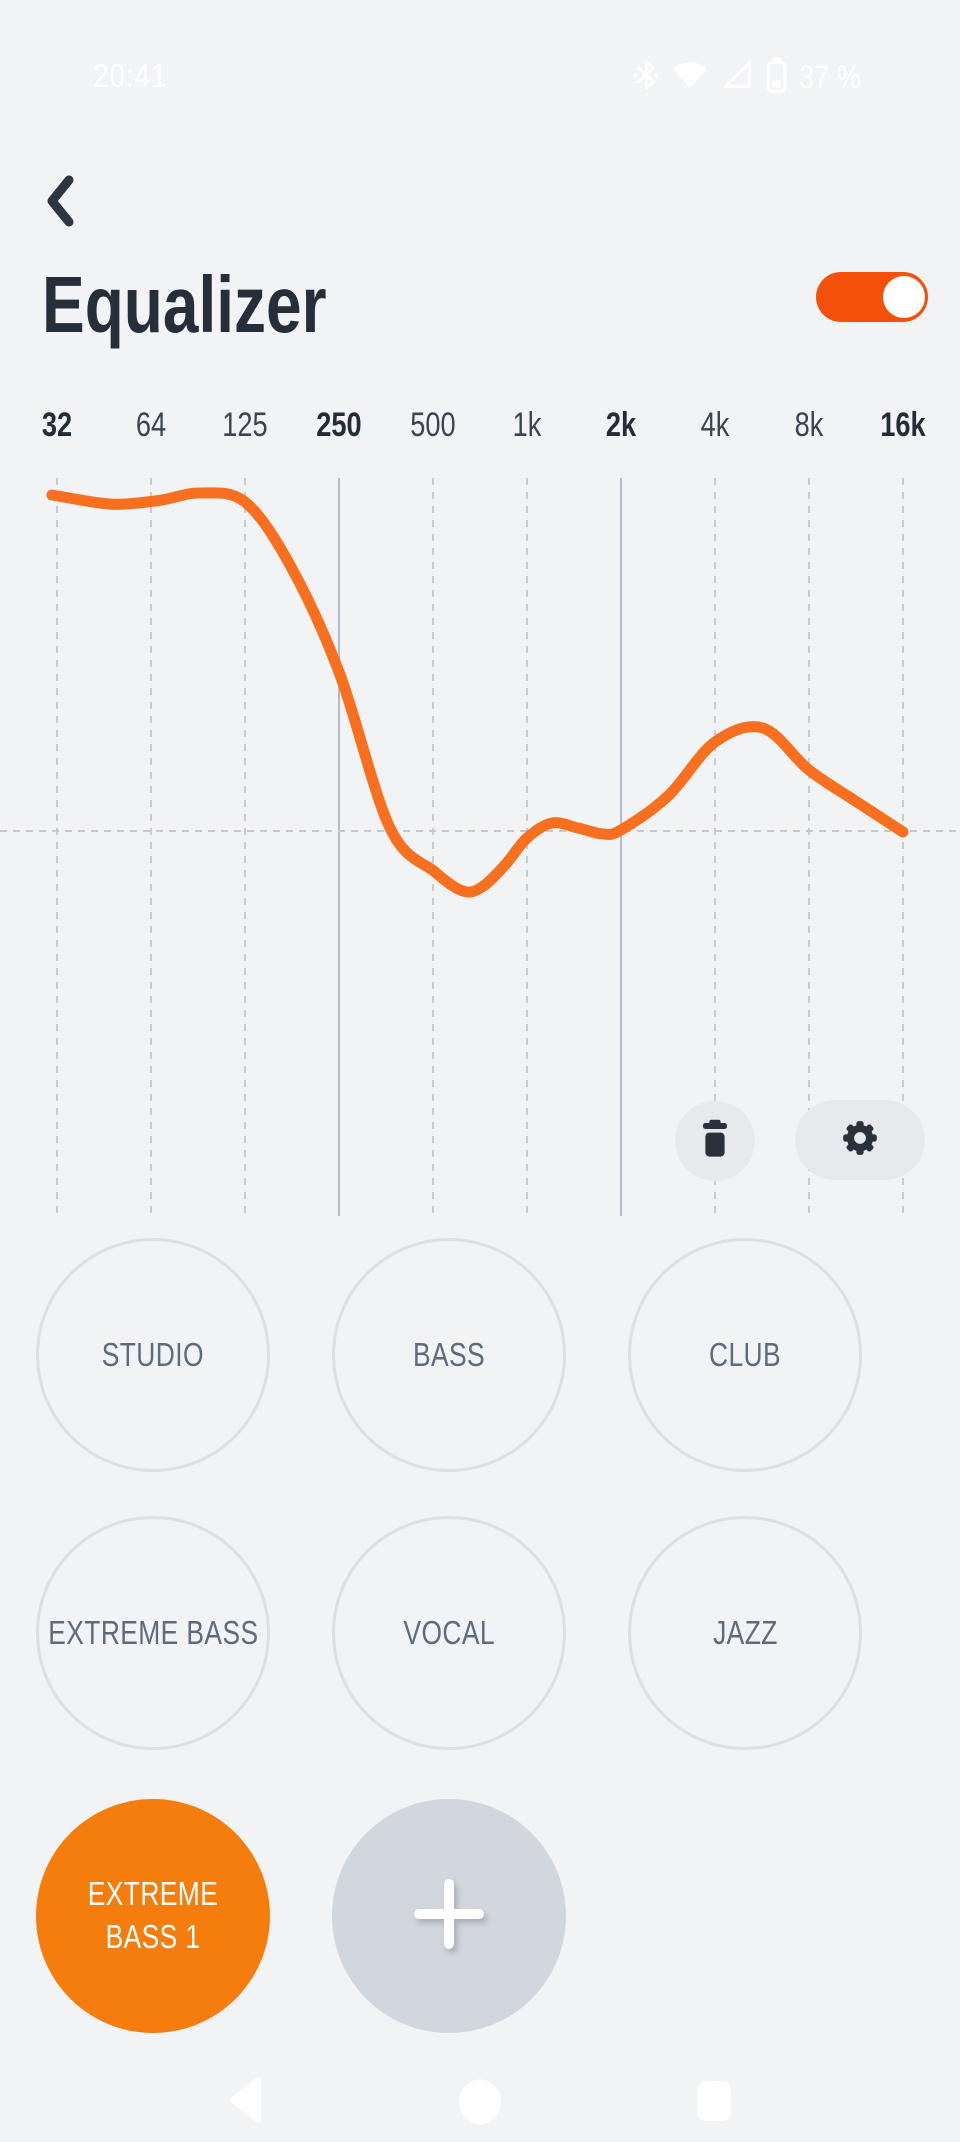  Describe the element at coordinates (339, 425) in the screenshot. I see `freq-label-250: 250` at that location.